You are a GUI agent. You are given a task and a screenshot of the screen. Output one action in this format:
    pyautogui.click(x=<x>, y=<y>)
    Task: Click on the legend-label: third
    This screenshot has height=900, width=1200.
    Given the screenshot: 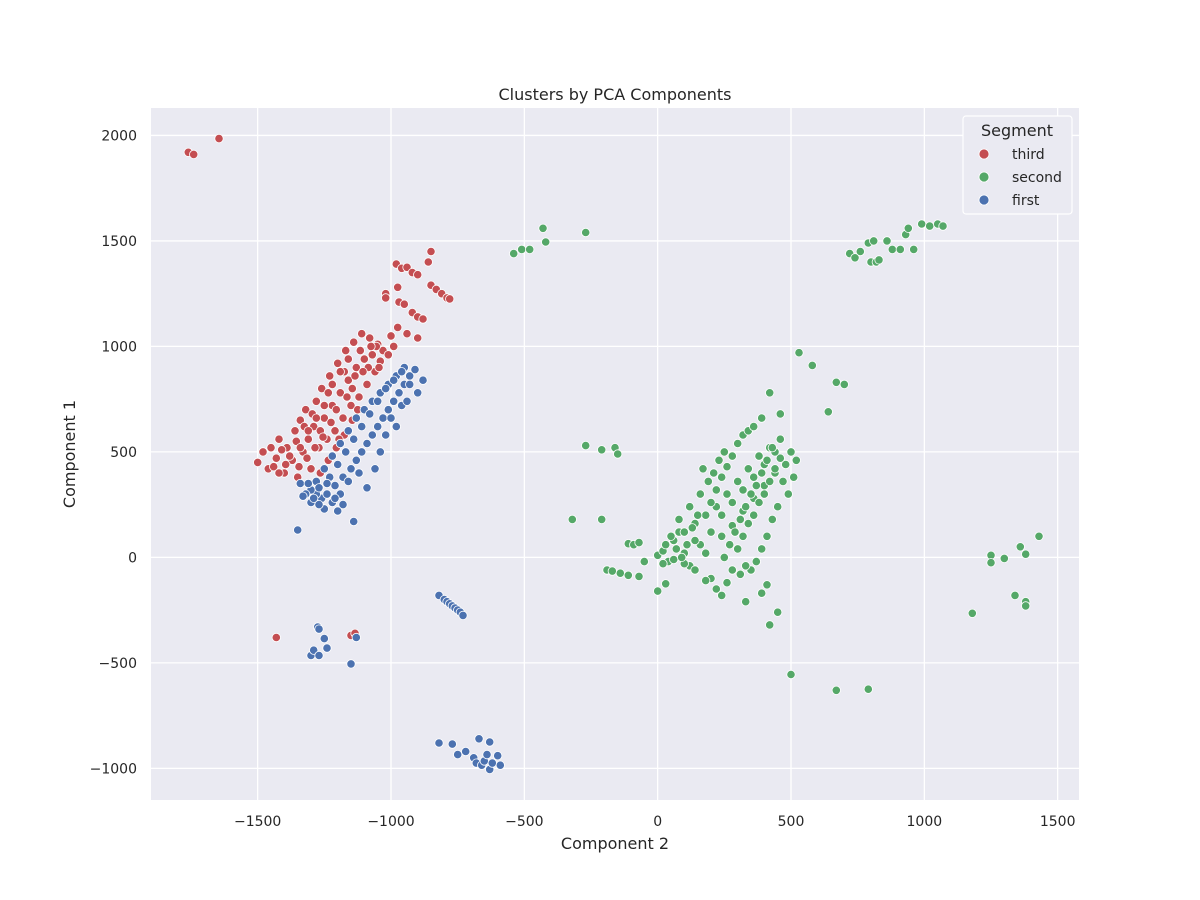 What is the action you would take?
    pyautogui.click(x=1028, y=155)
    